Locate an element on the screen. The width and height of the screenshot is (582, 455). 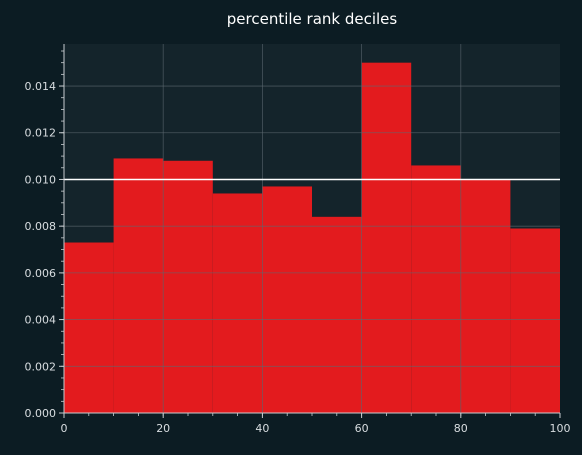
y-tick-label: 0.010 is located at coordinates (41, 179).